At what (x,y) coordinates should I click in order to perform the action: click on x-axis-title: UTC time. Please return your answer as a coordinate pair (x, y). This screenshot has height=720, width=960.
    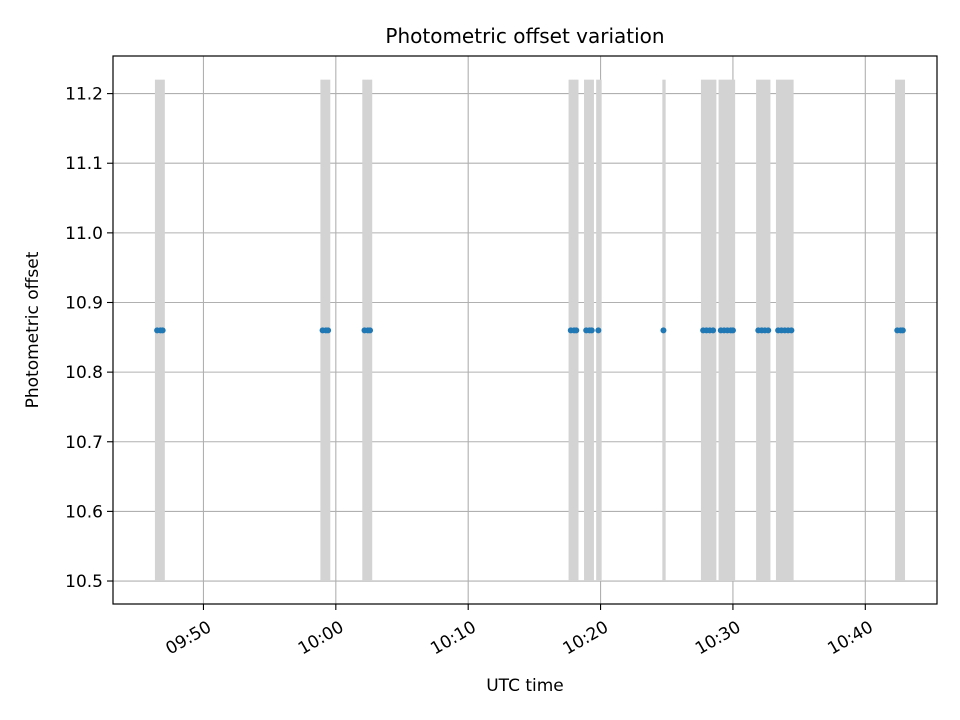
    Looking at the image, I should click on (525, 686).